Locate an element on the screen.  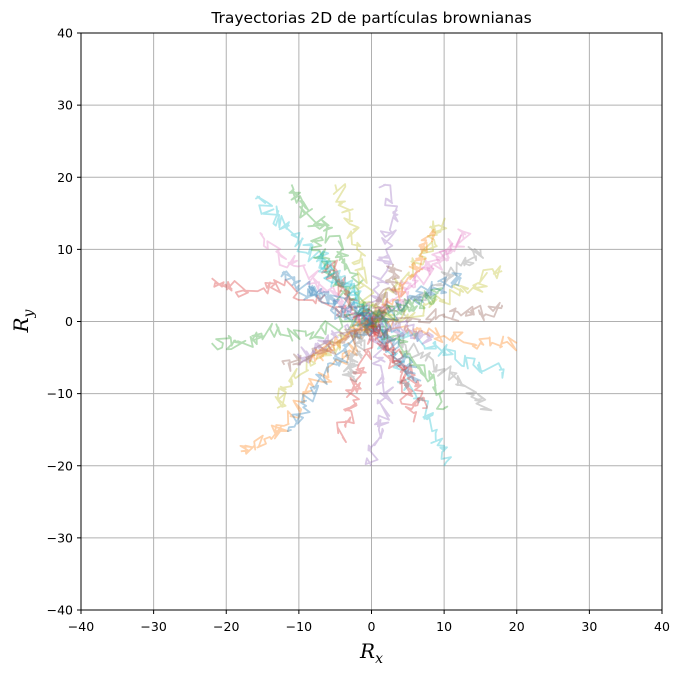
y-tick-label: 0 is located at coordinates (69, 321).